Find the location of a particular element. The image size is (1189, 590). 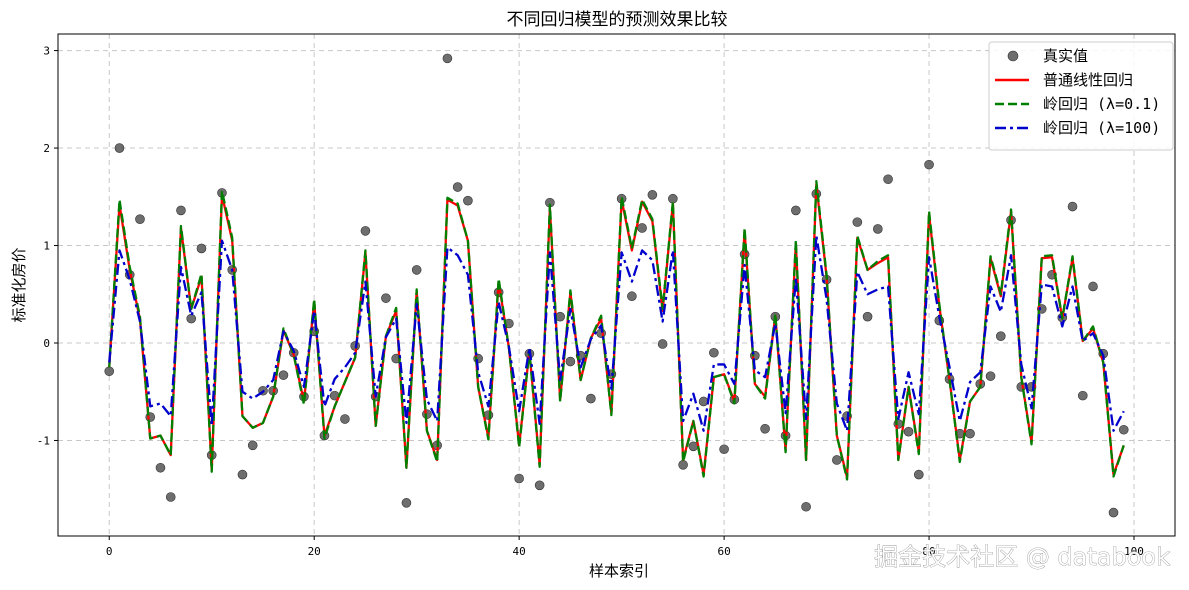

y-tick-label: 2 is located at coordinates (46, 148).